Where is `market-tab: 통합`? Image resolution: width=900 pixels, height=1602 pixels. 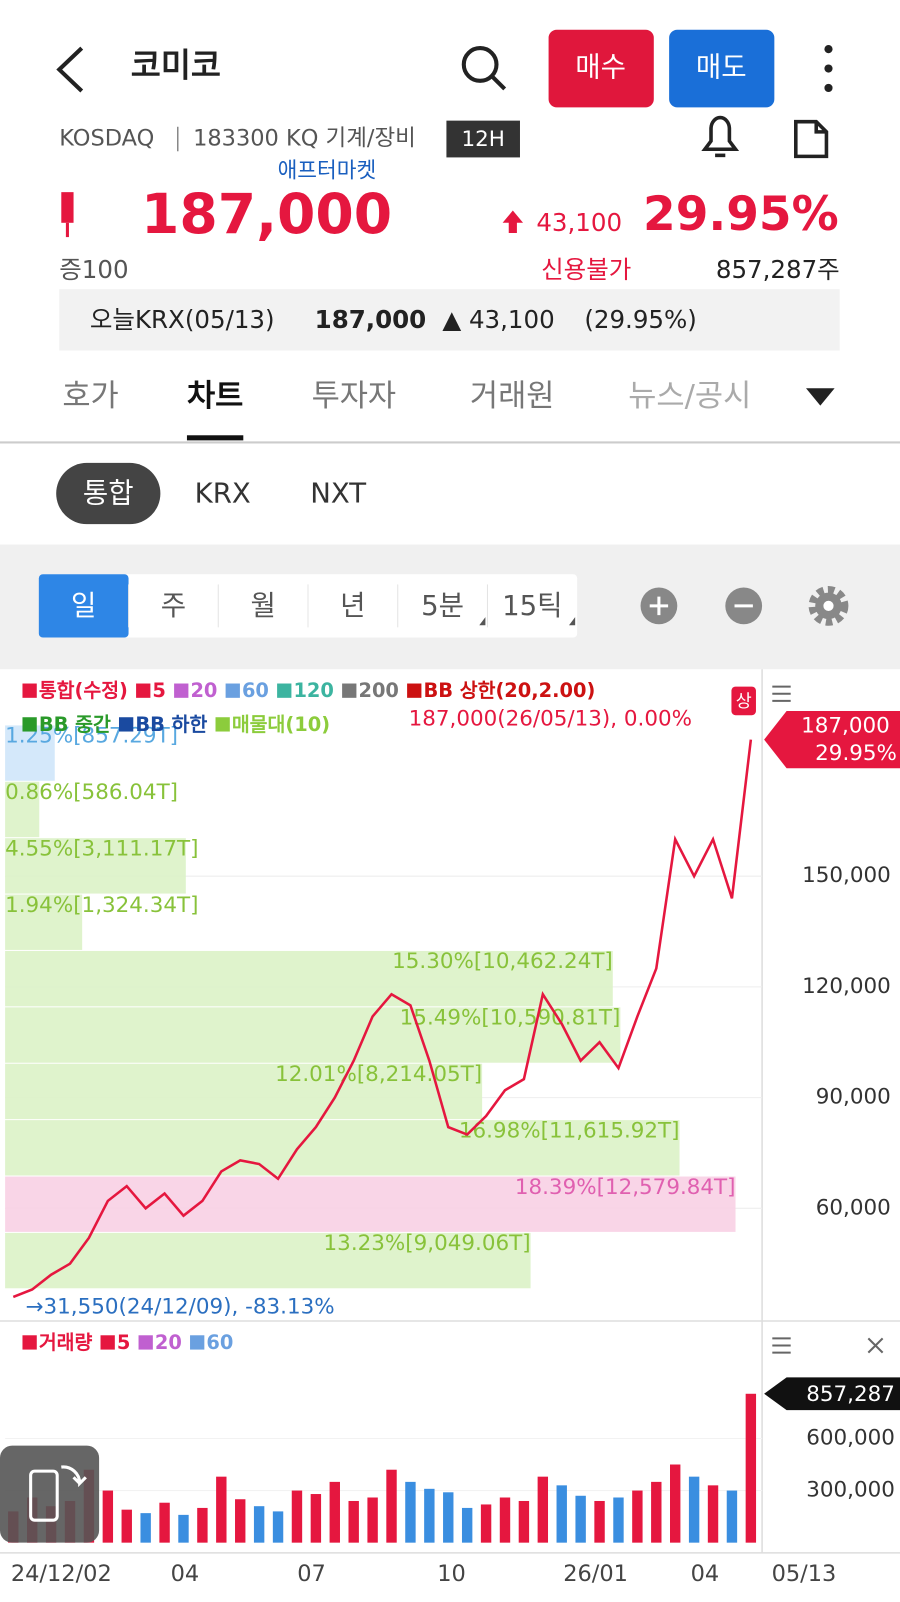
market-tab: 통합 is located at coordinates (108, 493).